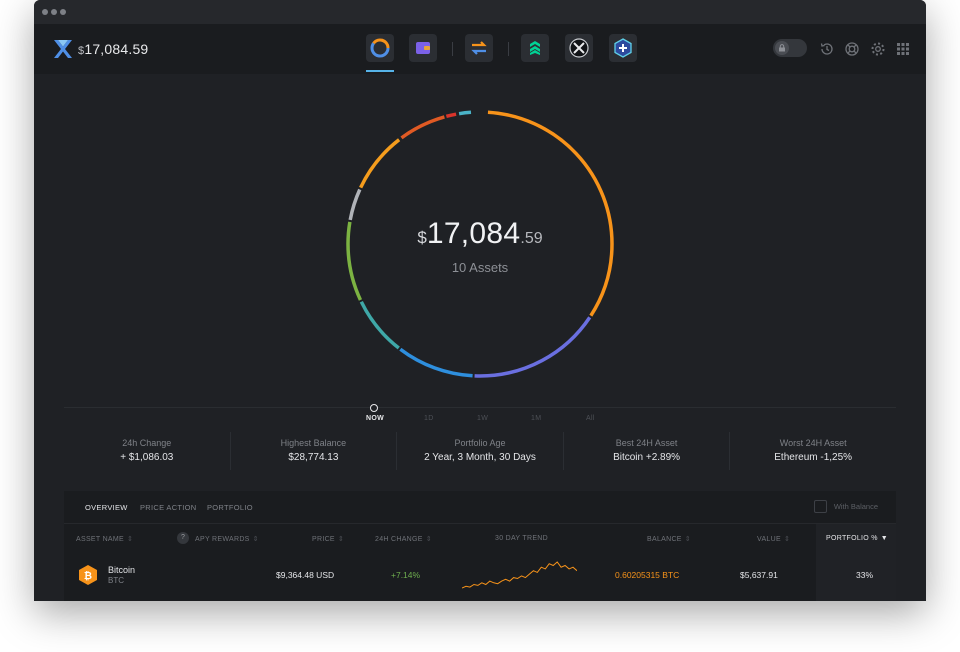  What do you see at coordinates (813, 451) in the screenshot?
I see `stat-worst-24h-asset: Worst 24H Asset Ethereum -1,25%` at bounding box center [813, 451].